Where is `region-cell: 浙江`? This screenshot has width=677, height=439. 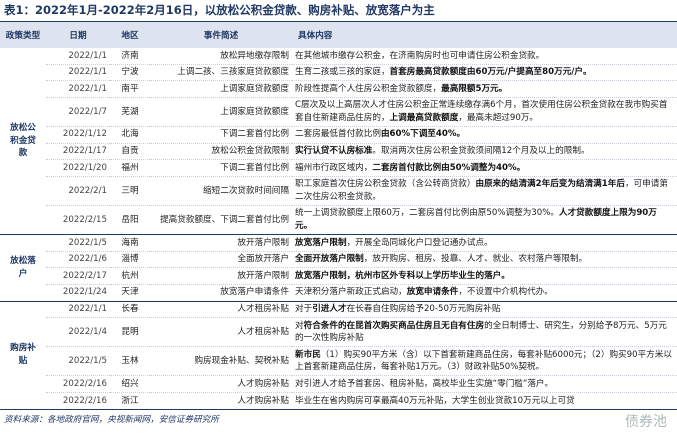
region-cell: 浙江 is located at coordinates (130, 401).